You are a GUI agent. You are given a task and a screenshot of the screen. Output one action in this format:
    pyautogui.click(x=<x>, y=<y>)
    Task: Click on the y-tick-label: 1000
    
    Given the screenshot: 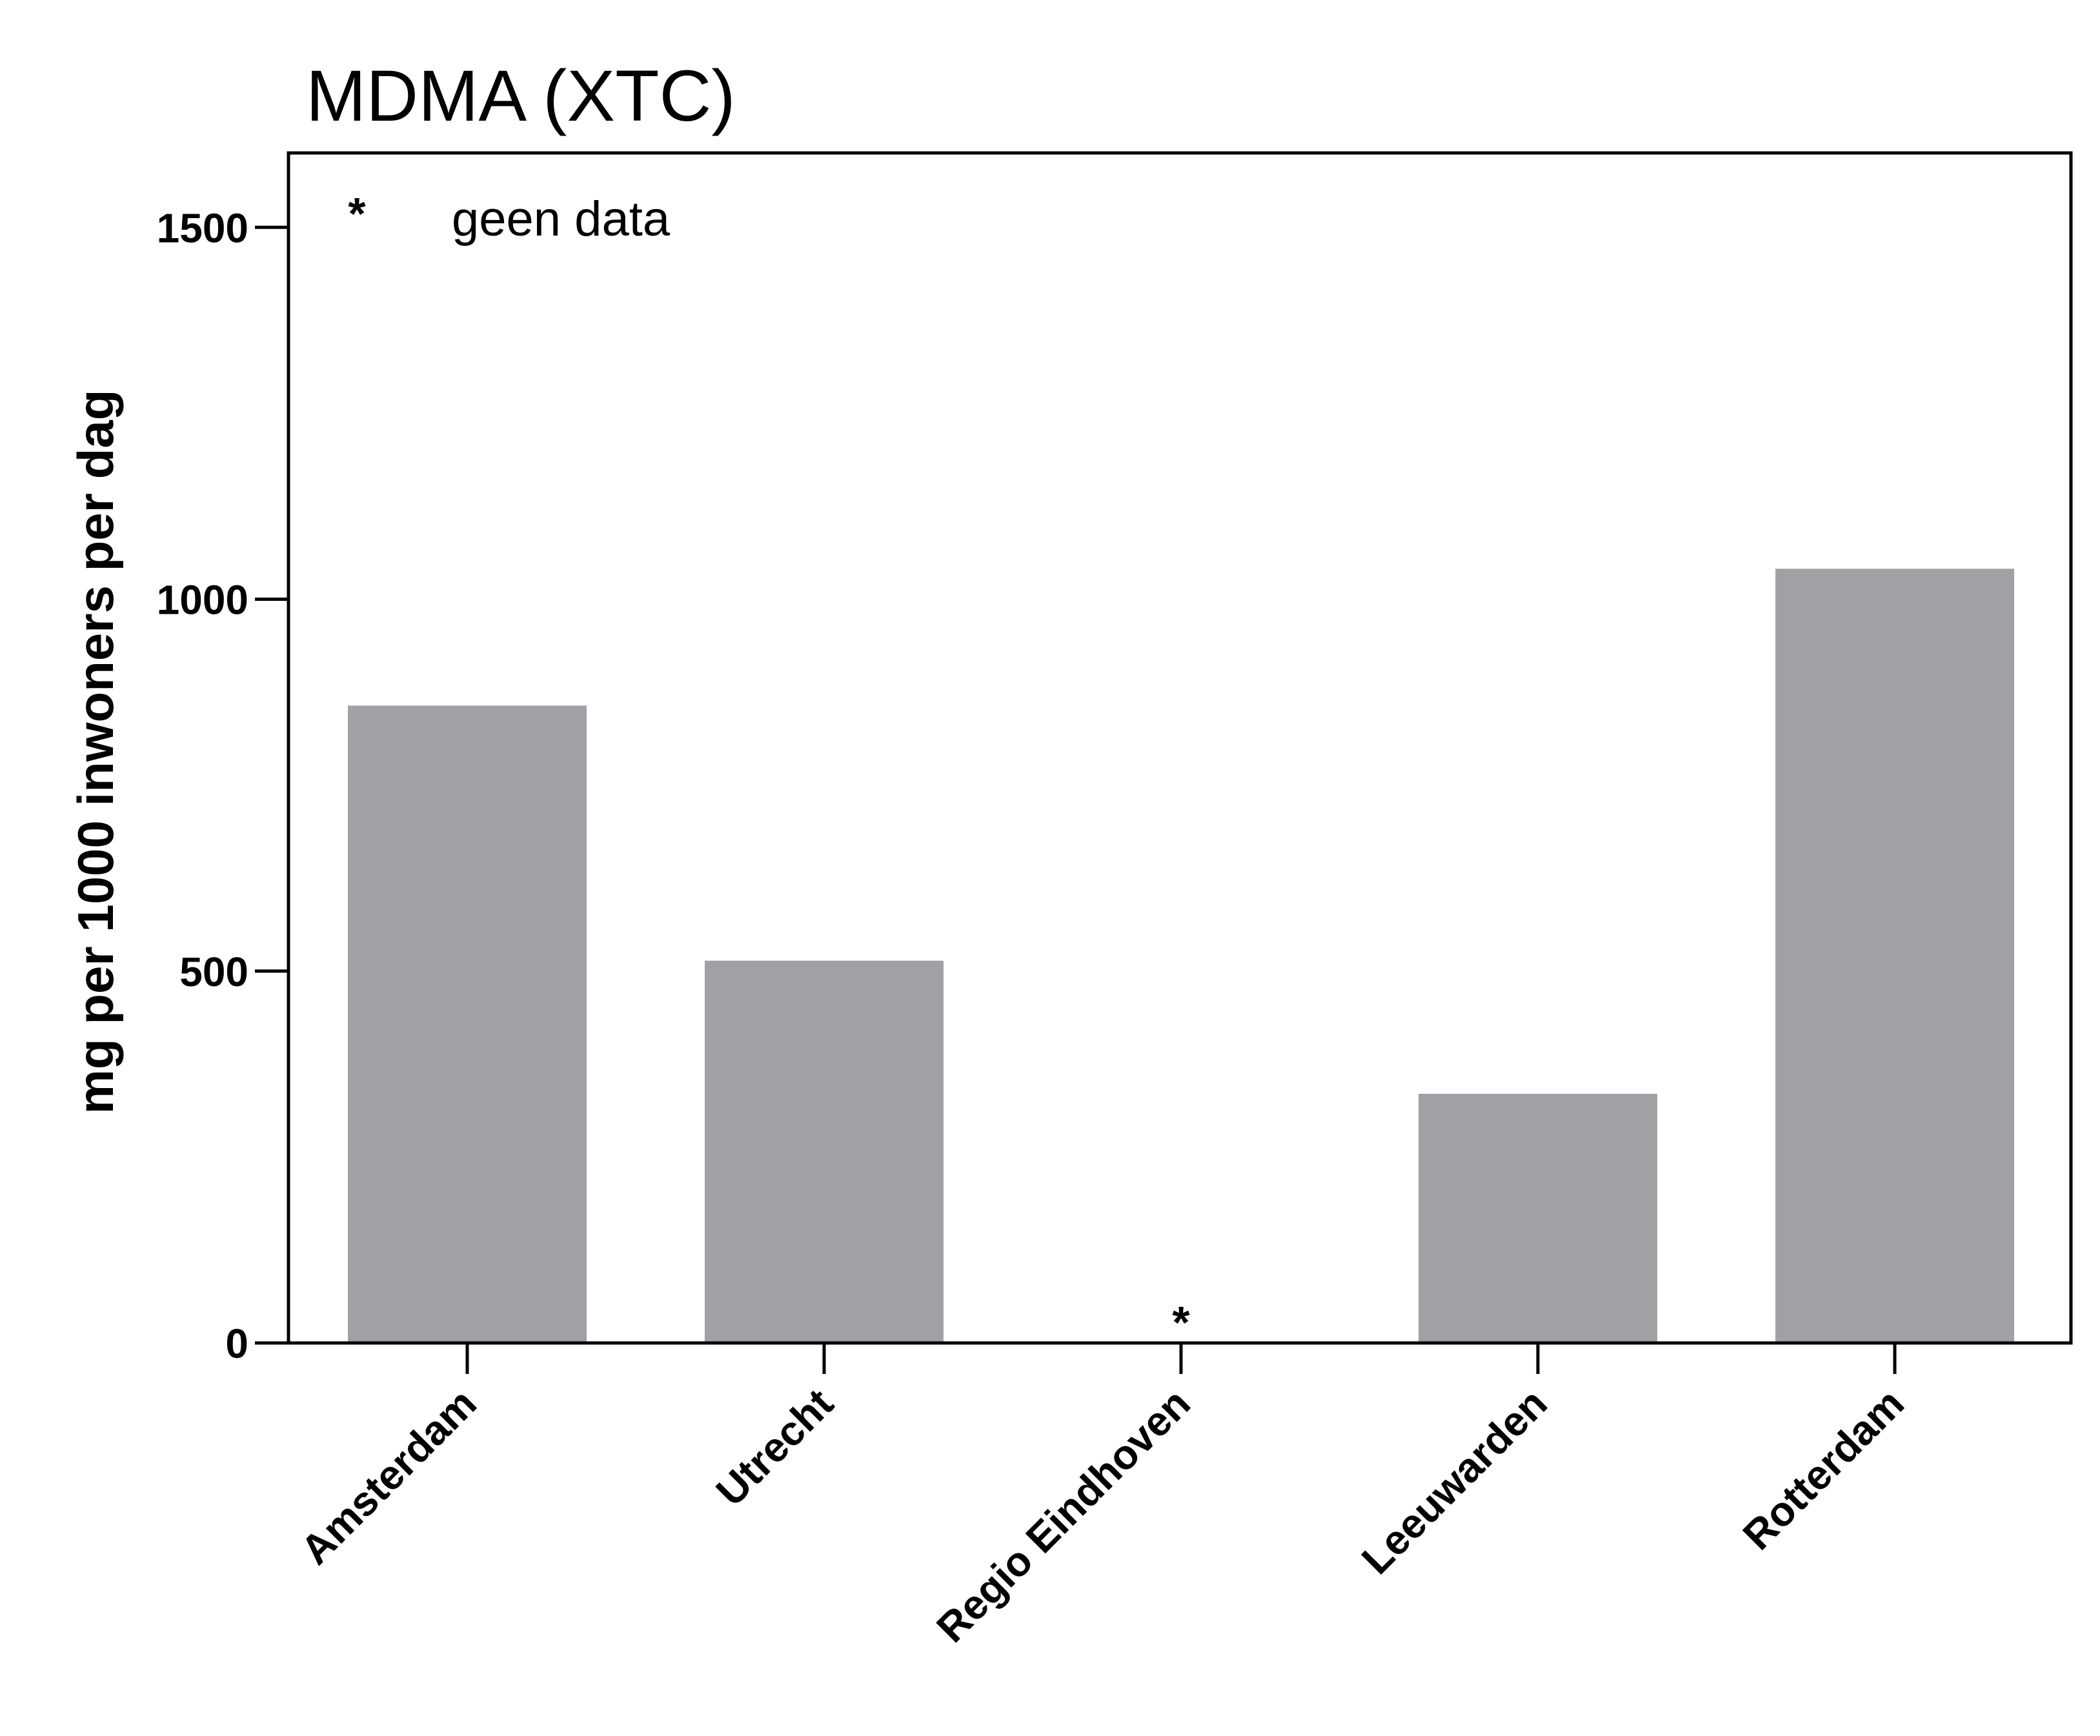 What is the action you would take?
    pyautogui.click(x=202, y=600)
    